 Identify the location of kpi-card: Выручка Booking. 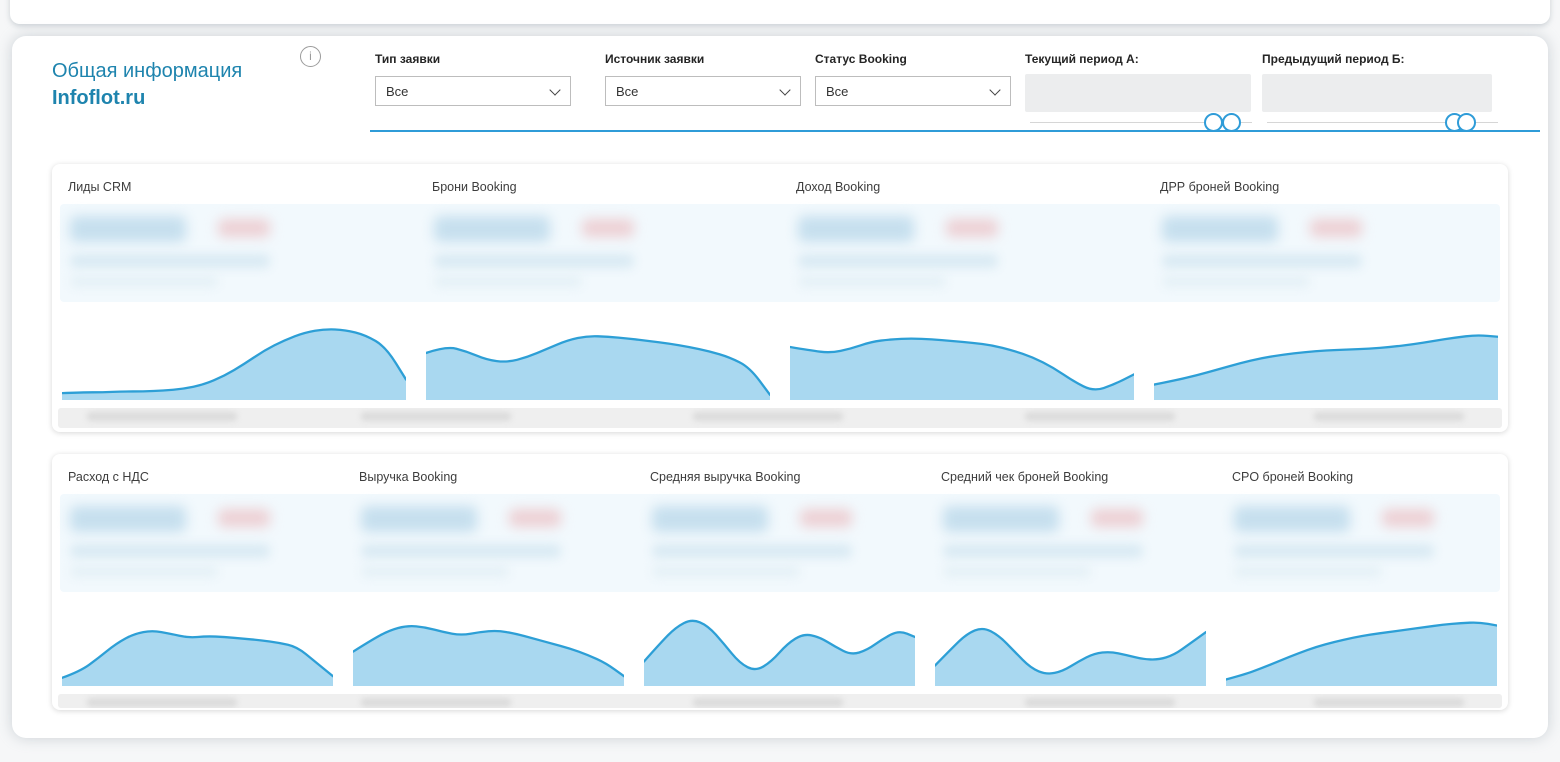
(488, 582).